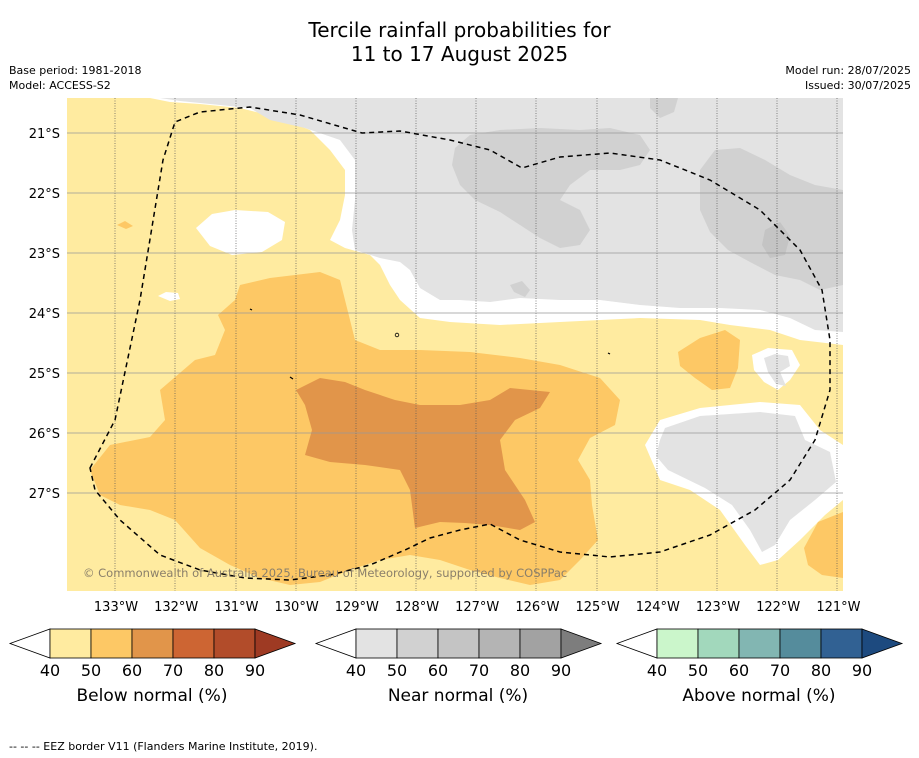  I want to click on title-line-2: 11 to 17 August 2025, so click(459, 54).